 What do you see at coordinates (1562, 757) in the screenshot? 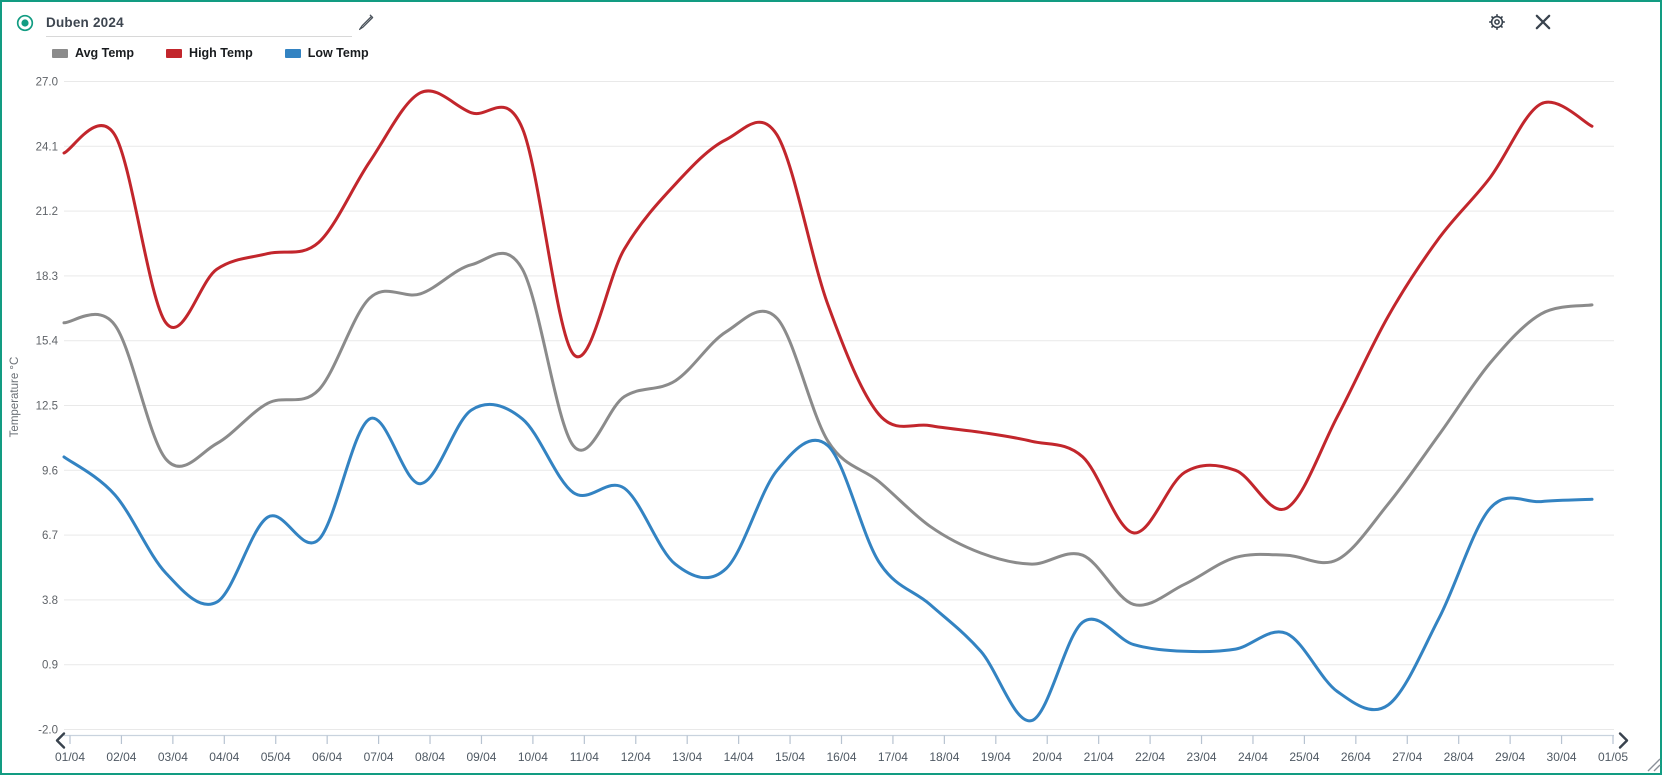
I see `x-axis-tick-label: 30/04` at bounding box center [1562, 757].